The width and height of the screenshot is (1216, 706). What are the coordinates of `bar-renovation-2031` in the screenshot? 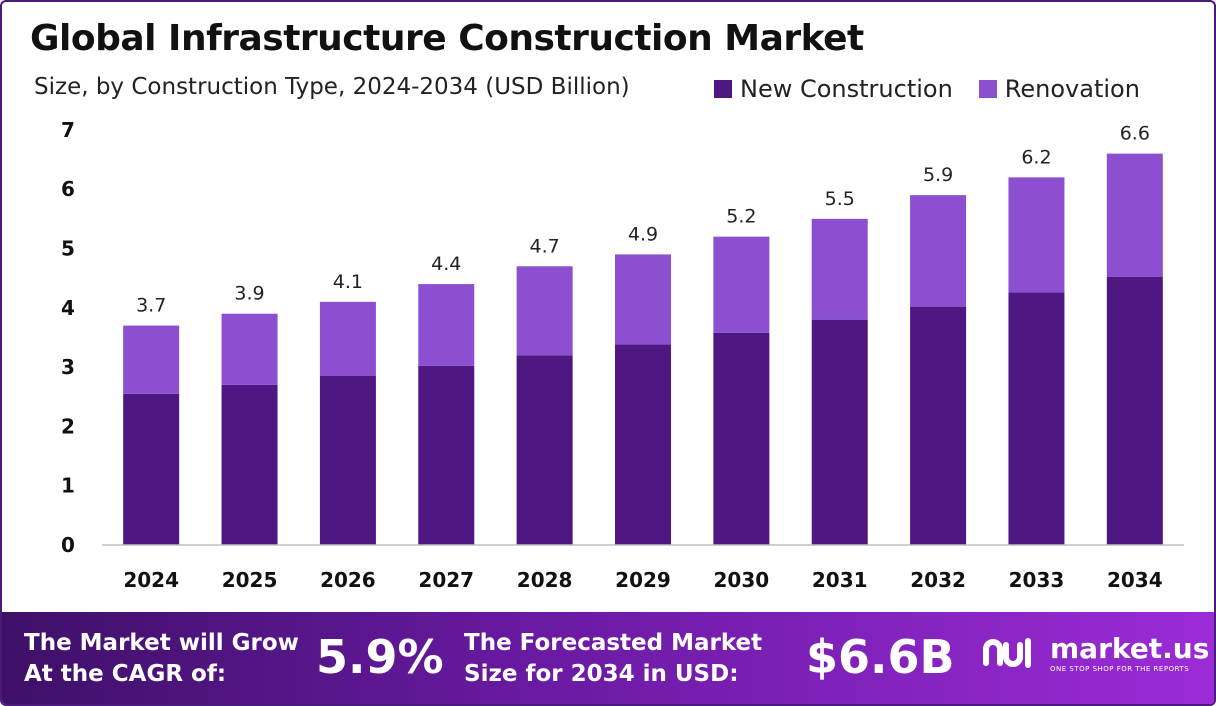 It's located at (839, 269).